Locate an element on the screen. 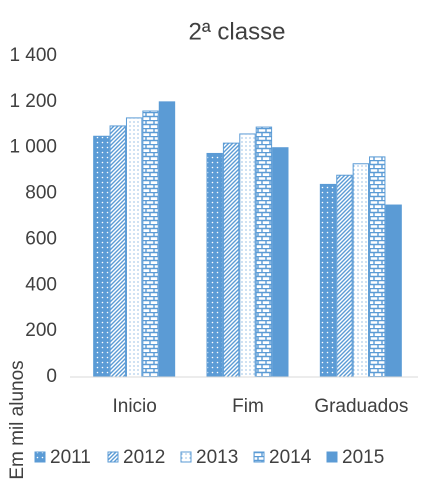  y-tick-label: 1 400 is located at coordinates (33, 55).